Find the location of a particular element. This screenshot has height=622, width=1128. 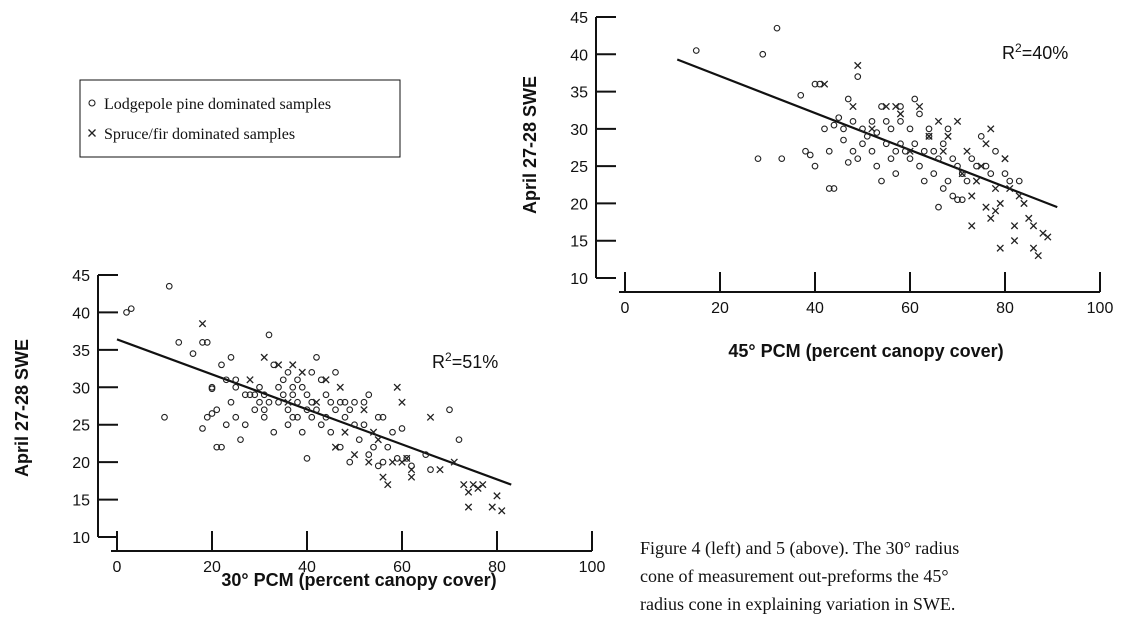

y-tick-label: 35 is located at coordinates (579, 93).